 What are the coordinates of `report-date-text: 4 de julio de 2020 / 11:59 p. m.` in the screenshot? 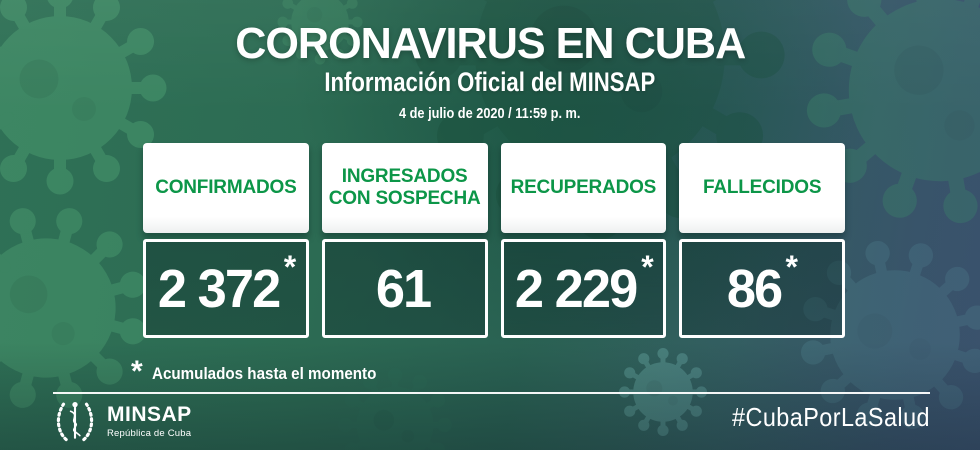 It's located at (490, 113).